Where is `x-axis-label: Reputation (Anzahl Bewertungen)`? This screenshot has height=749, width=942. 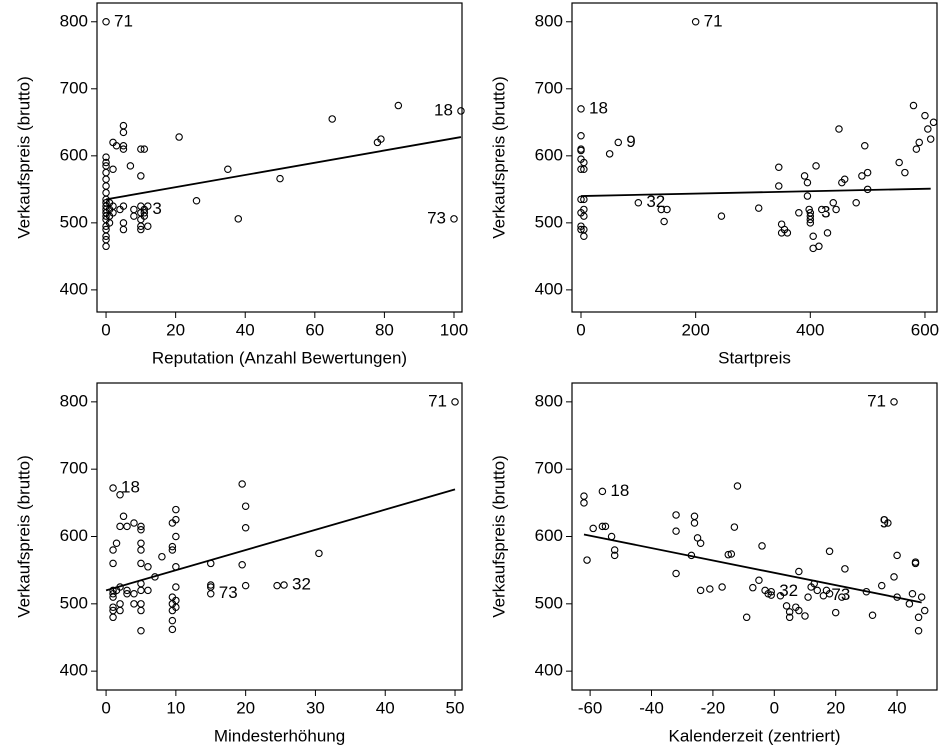
x-axis-label: Reputation (Anzahl Bewertungen) is located at coordinates (279, 357).